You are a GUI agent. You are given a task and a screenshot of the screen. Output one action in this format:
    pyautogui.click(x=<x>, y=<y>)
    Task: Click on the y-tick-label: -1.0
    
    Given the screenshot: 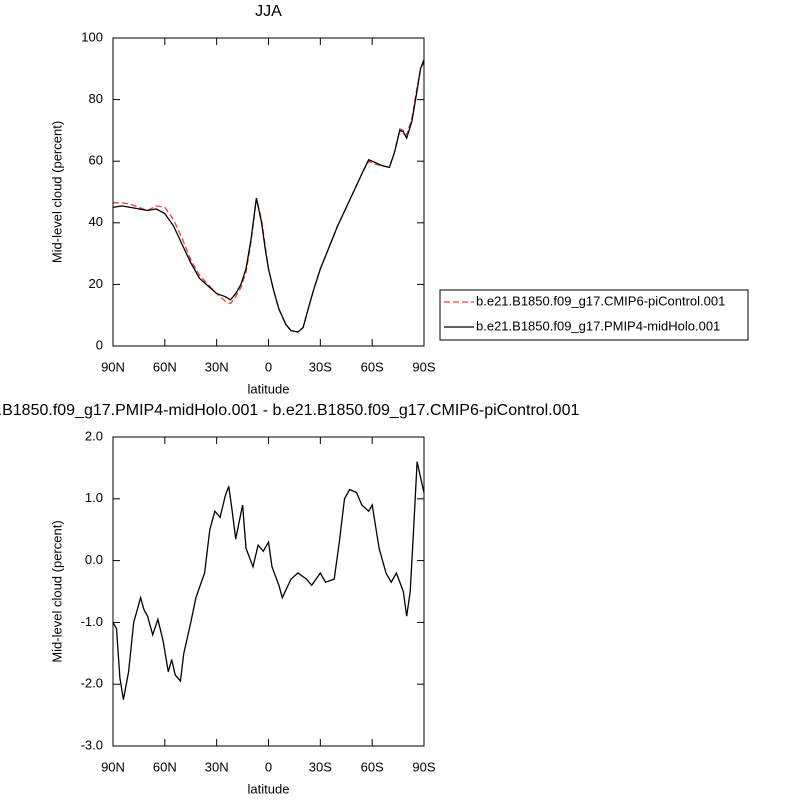 What is the action you would take?
    pyautogui.click(x=92, y=621)
    